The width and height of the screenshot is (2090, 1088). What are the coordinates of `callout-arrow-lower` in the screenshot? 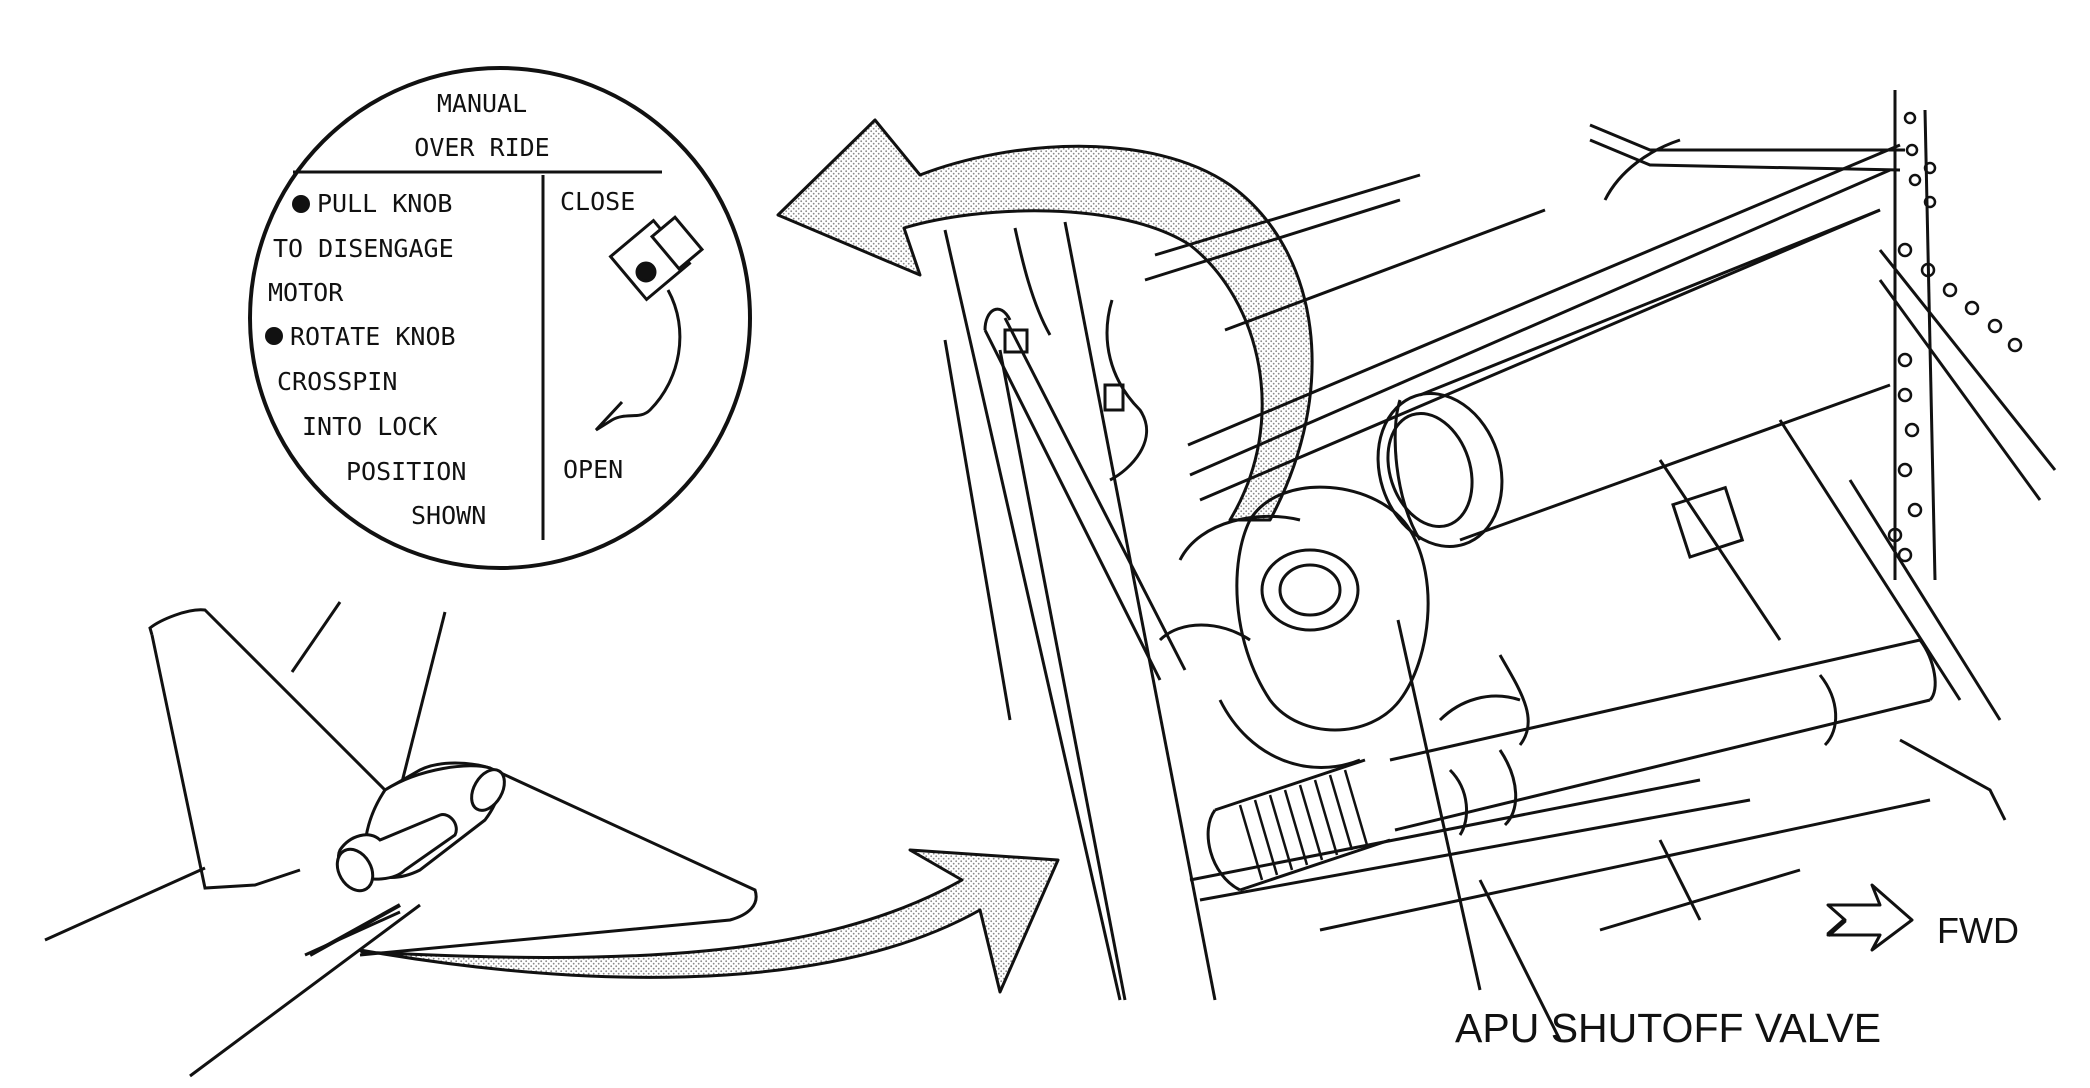 It's located at (709, 921).